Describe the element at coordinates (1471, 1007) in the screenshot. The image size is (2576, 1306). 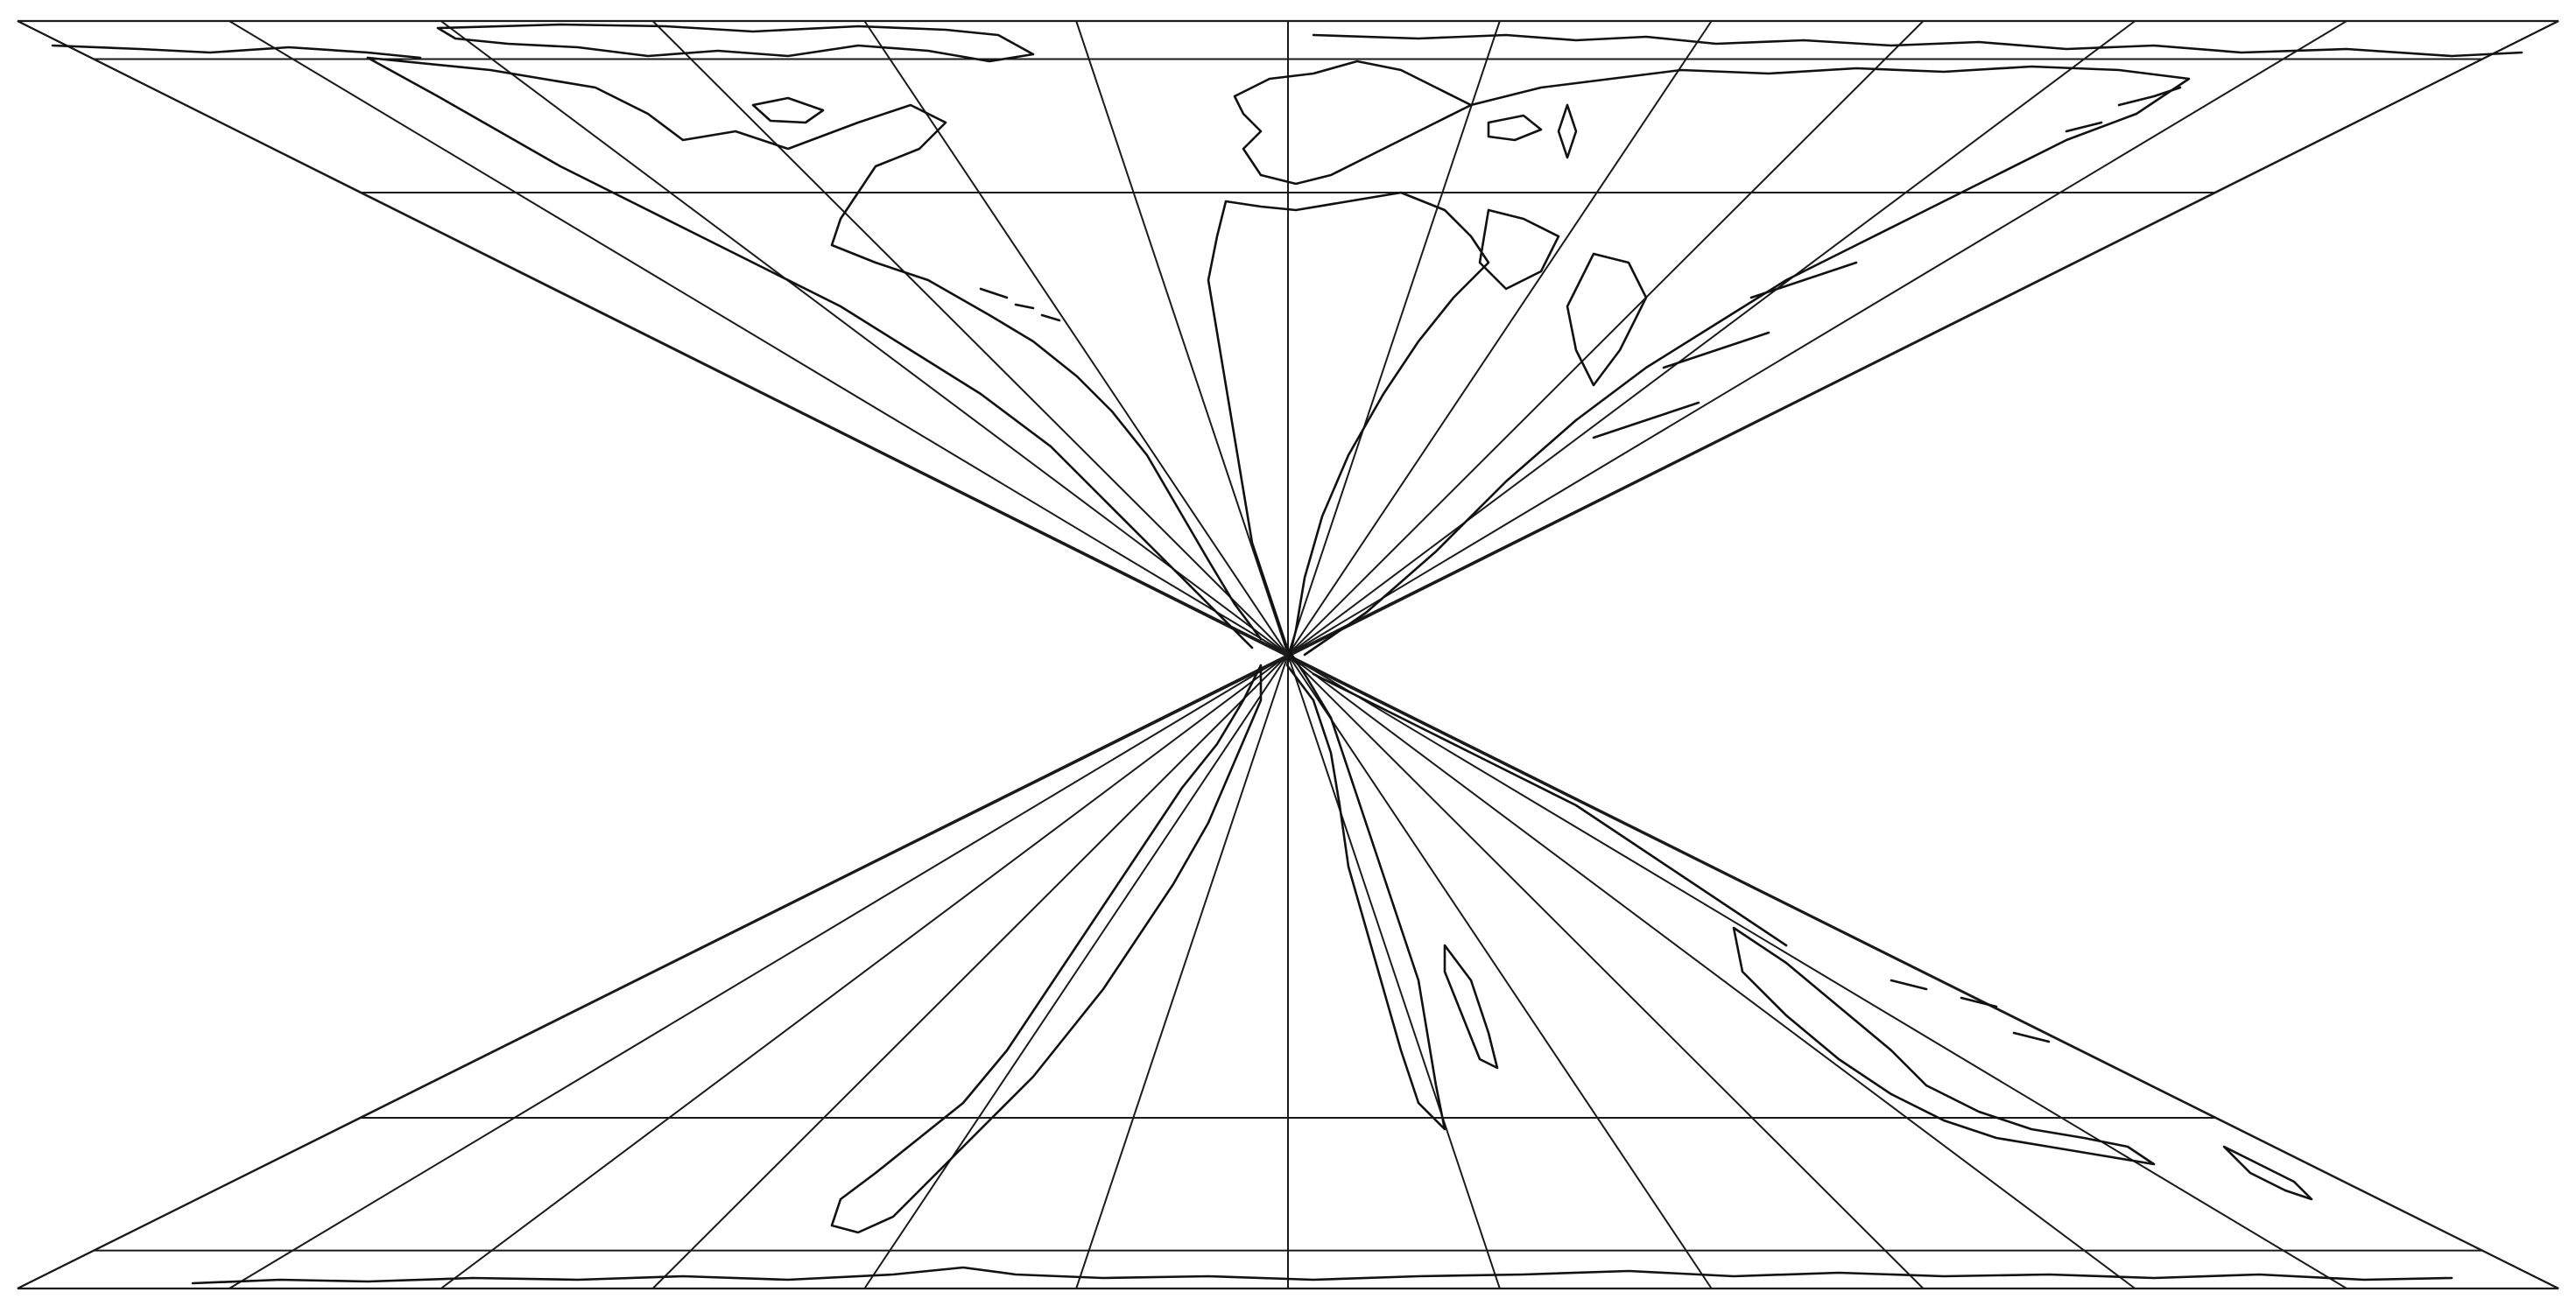
I see `madagascar` at that location.